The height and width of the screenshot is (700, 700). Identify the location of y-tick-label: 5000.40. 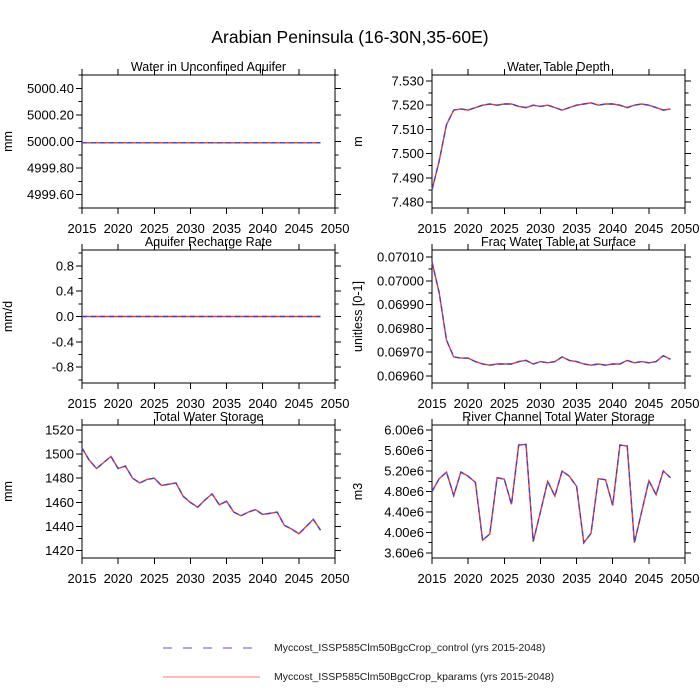
(50, 88).